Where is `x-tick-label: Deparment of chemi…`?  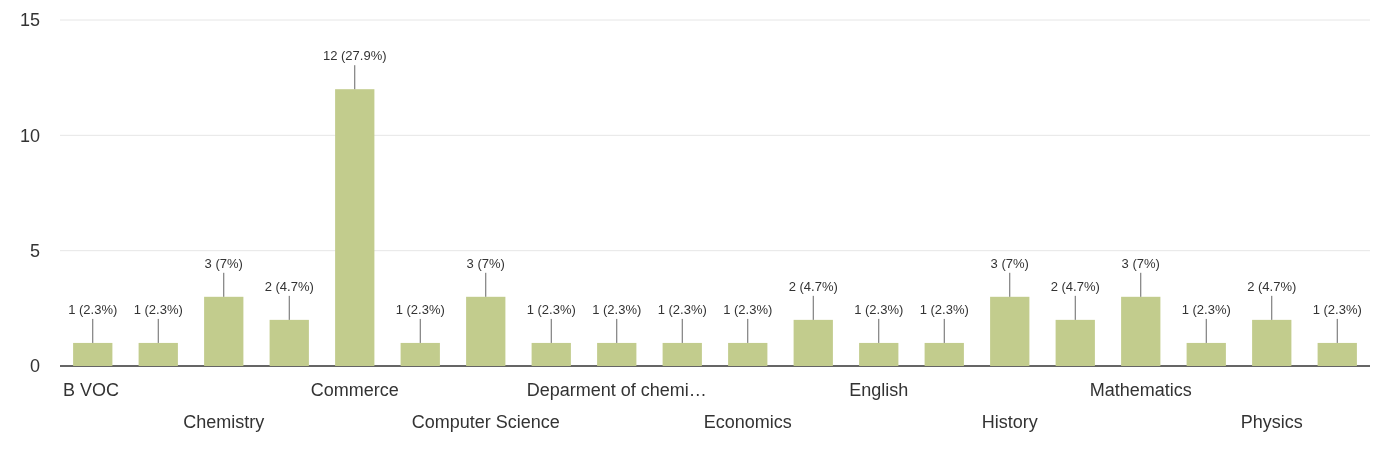 x-tick-label: Deparment of chemi… is located at coordinates (616, 390).